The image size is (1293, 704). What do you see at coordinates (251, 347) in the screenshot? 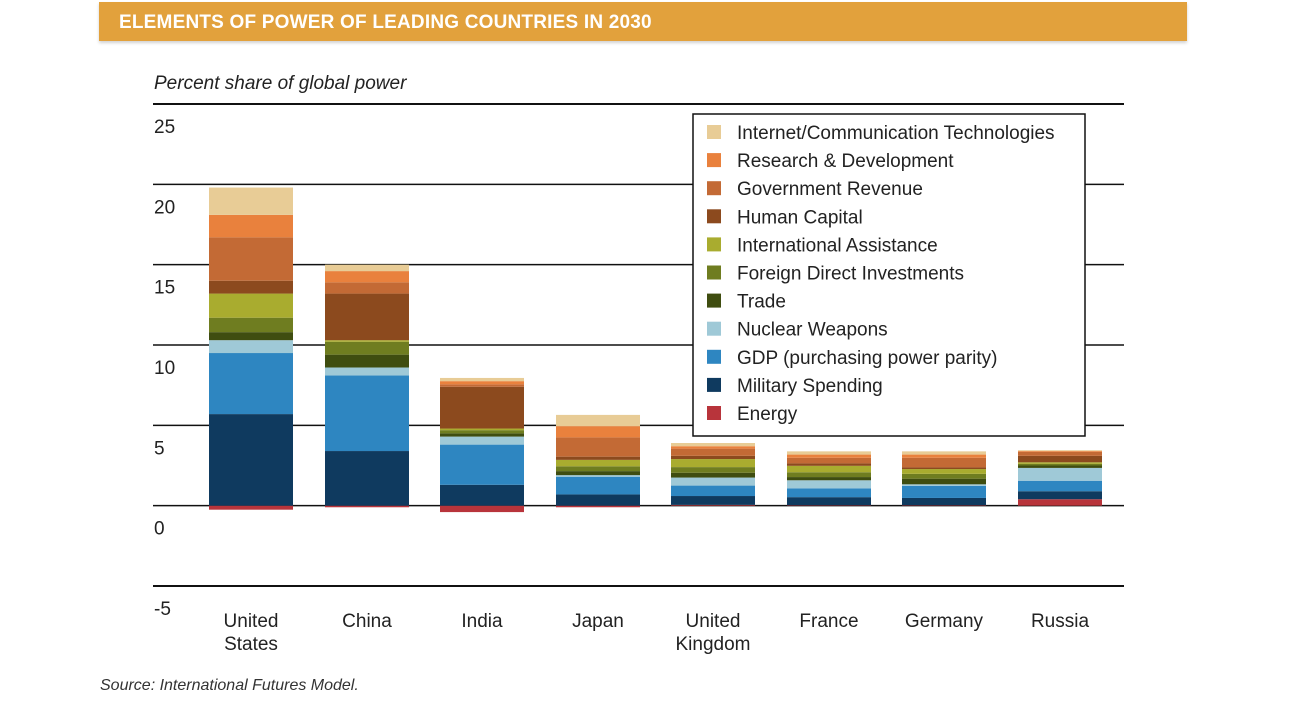
I see `bar-segment: Nuclear Weapons: 0.8` at bounding box center [251, 347].